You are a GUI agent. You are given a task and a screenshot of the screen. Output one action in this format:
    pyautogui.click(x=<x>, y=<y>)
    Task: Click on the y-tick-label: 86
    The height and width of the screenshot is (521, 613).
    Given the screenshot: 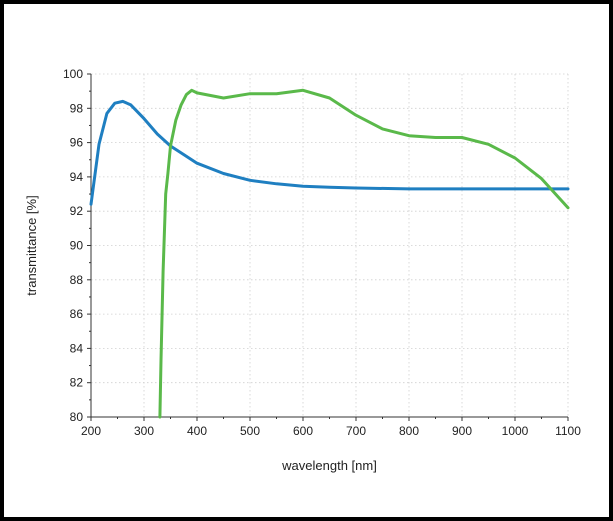 What is the action you would take?
    pyautogui.click(x=77, y=314)
    